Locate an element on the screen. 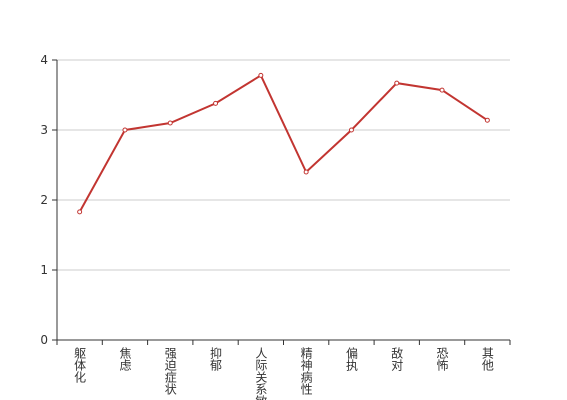 This screenshot has width=567, height=400. x-tick-label: 精神病性 is located at coordinates (306, 371).